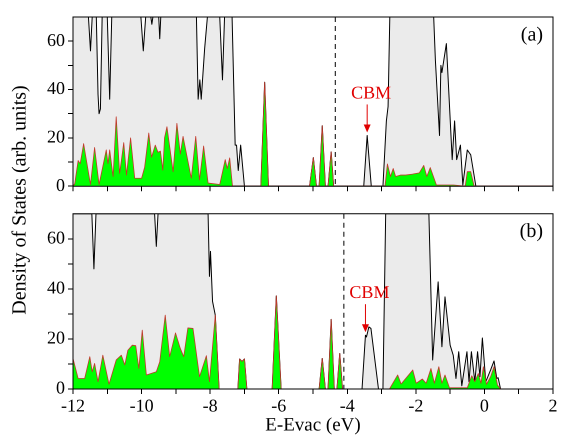  I want to click on y-axis-title: Density of States (arb. units), so click(20, 200).